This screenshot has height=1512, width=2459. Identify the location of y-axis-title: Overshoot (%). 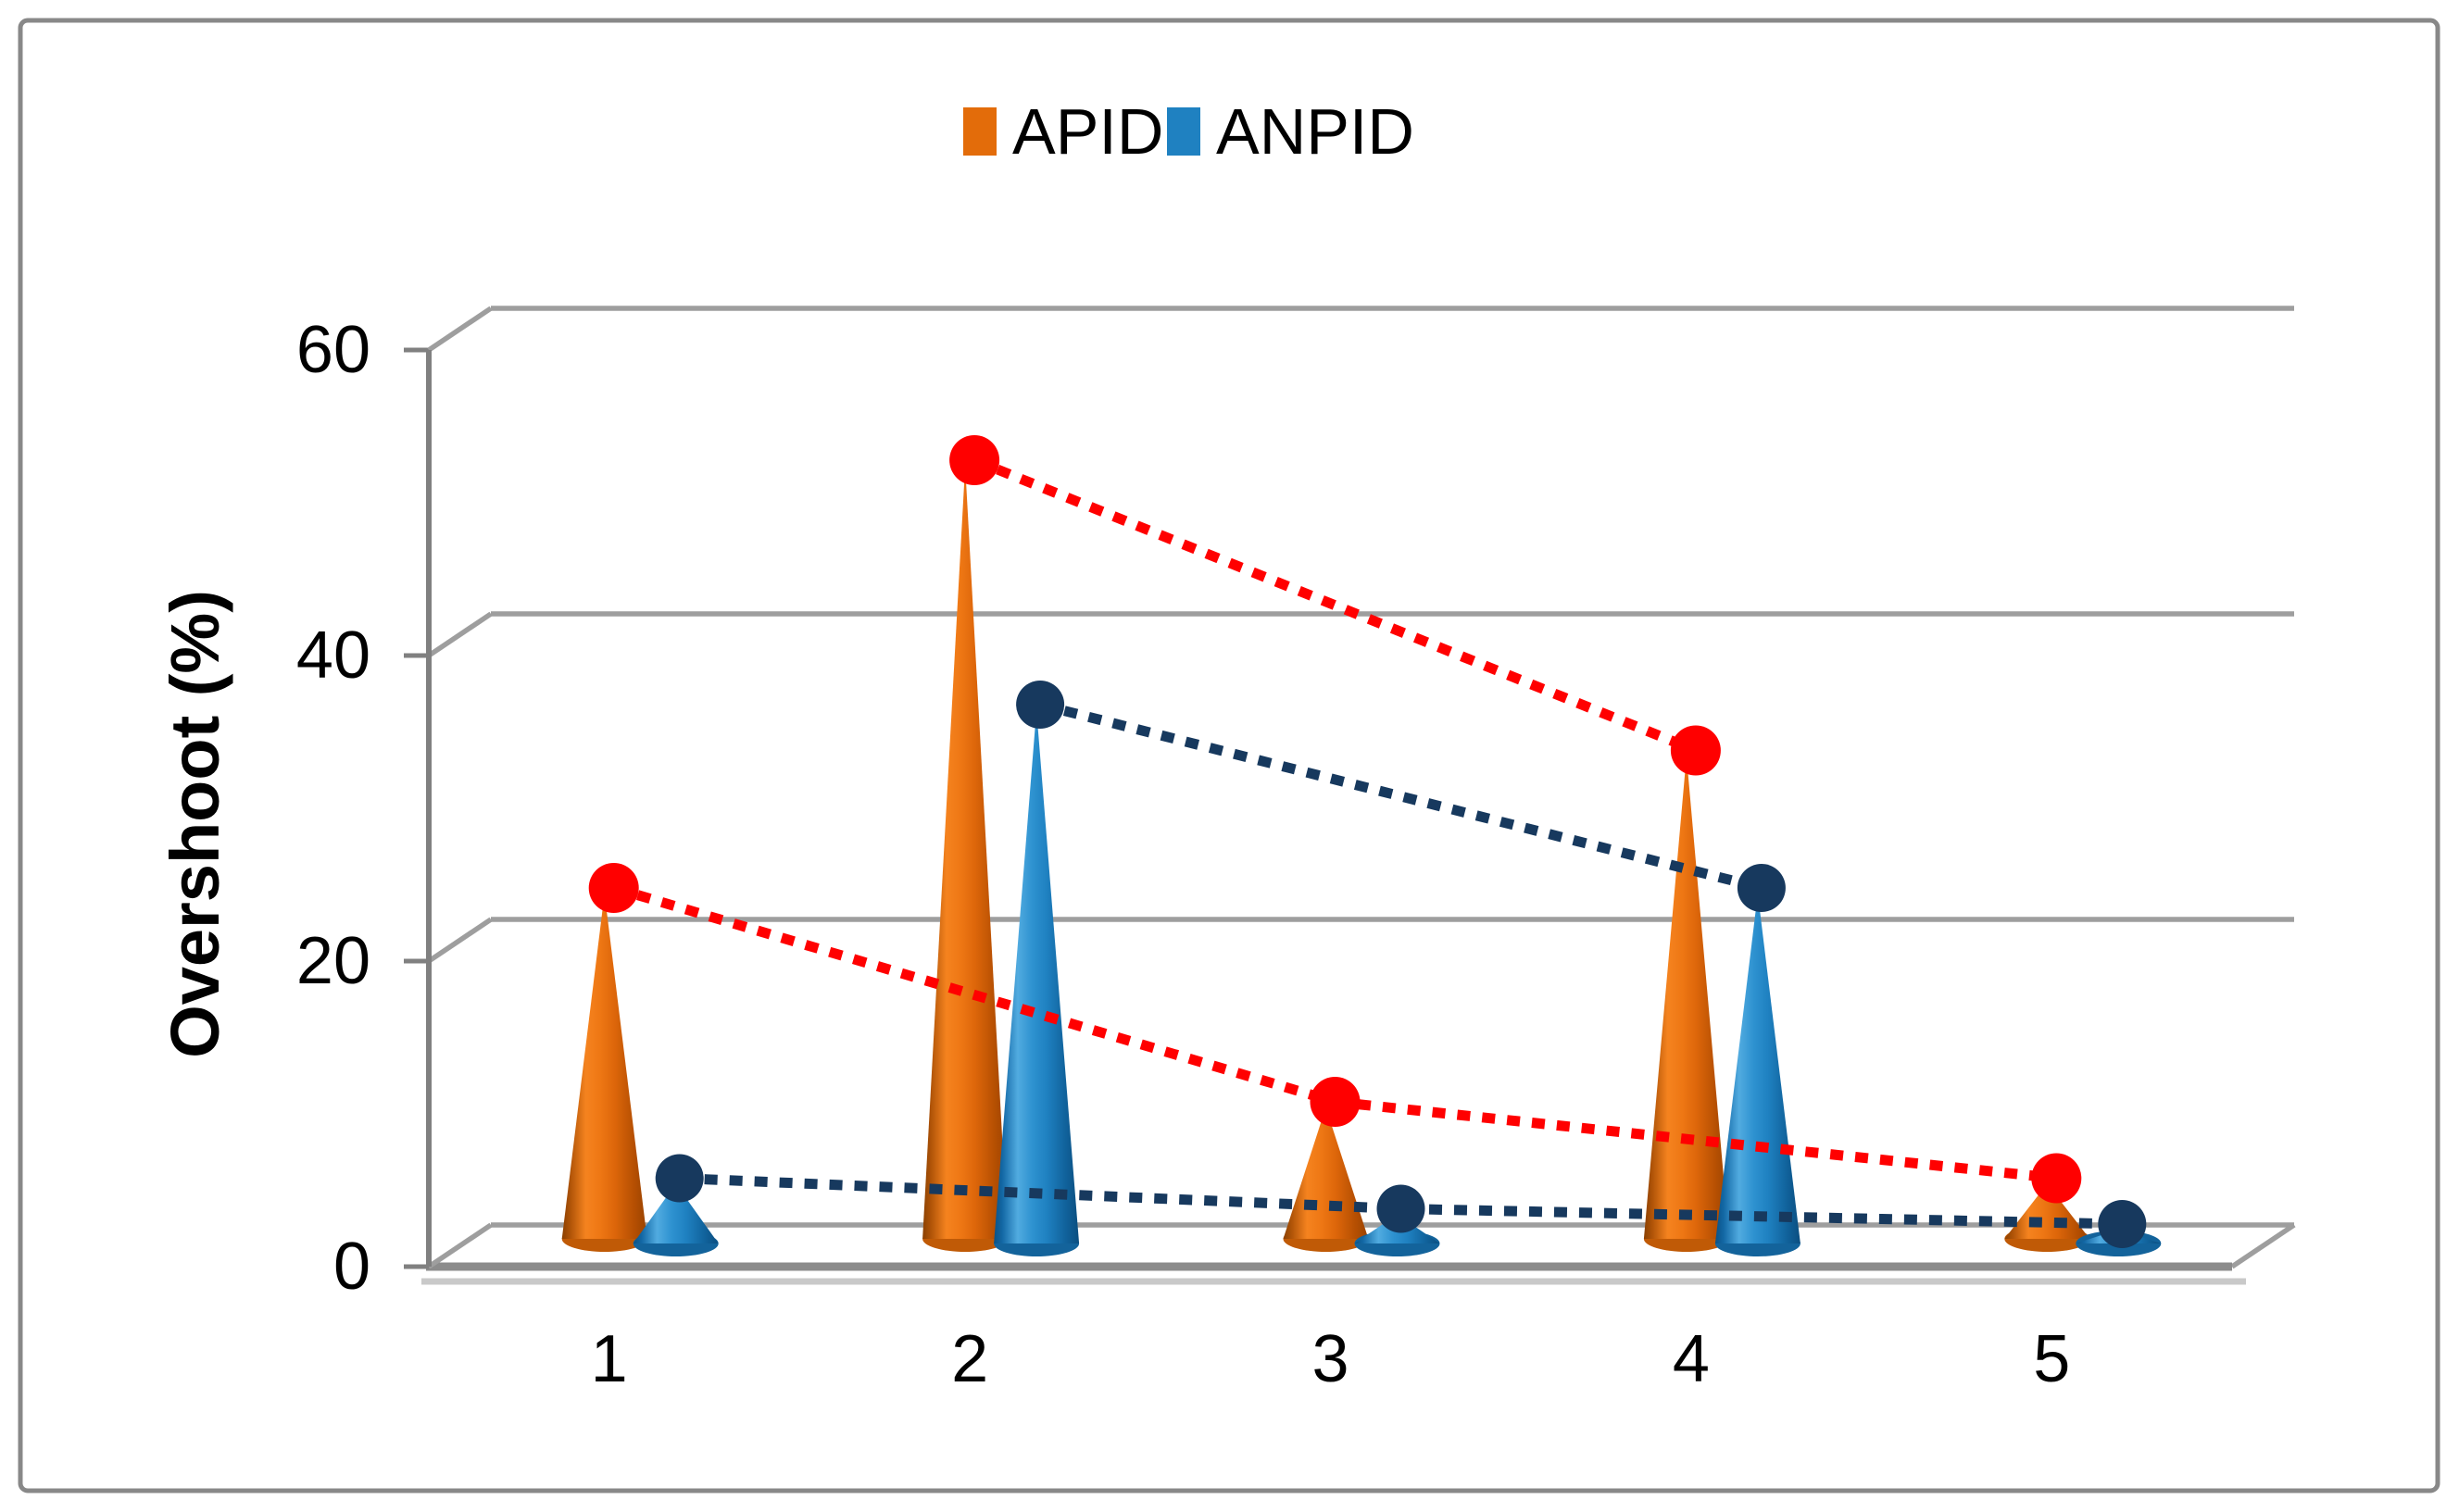
(195, 824).